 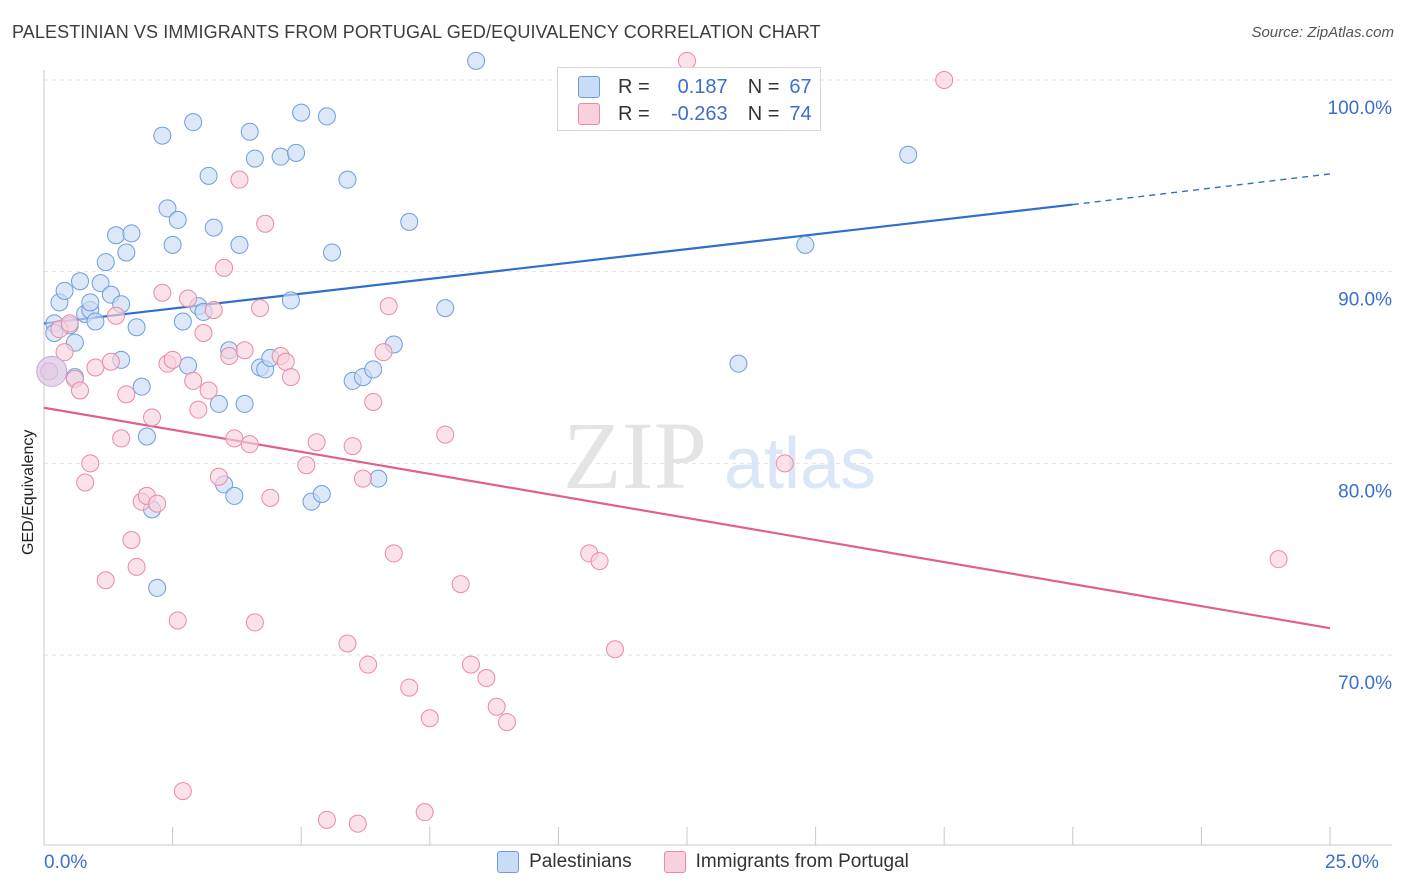 I want to click on legend-label: Immigrants from Portugal, so click(x=802, y=861).